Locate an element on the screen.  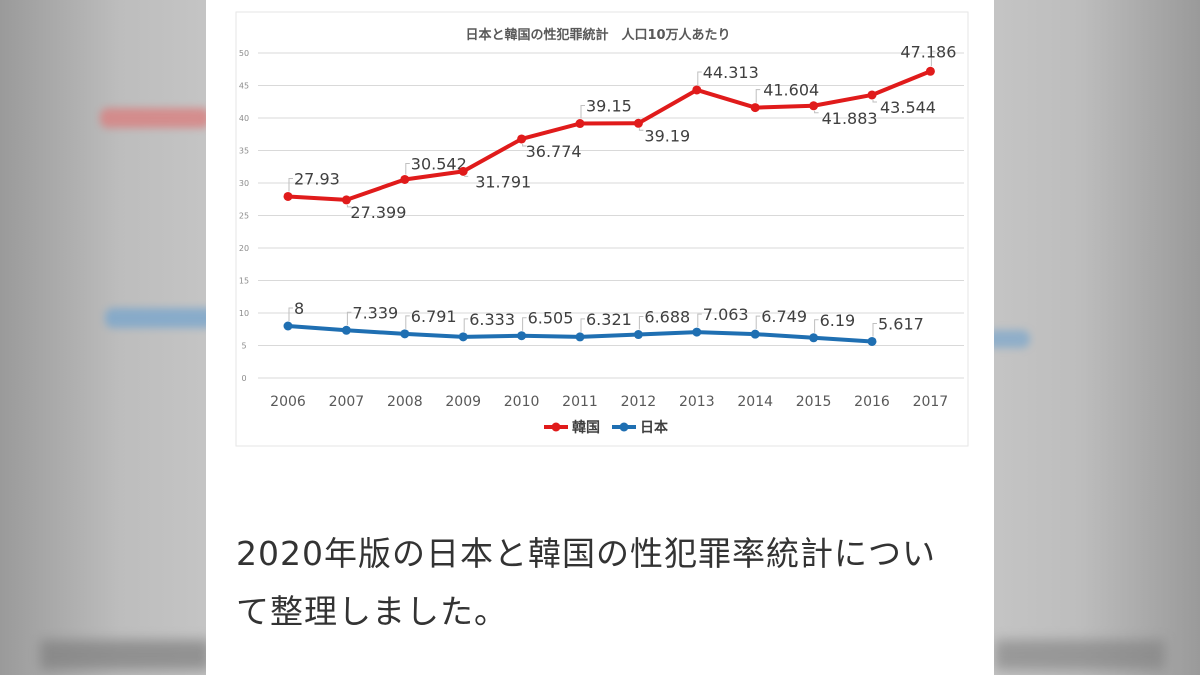
data-label: 8 is located at coordinates (299, 308).